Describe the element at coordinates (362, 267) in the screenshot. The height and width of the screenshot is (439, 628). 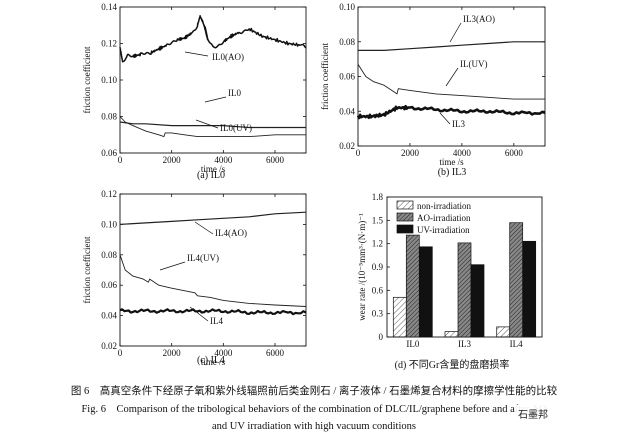
I see `y-axis-label: wear rate /(10⁻⁵mm³·(N·m)⁻¹` at that location.